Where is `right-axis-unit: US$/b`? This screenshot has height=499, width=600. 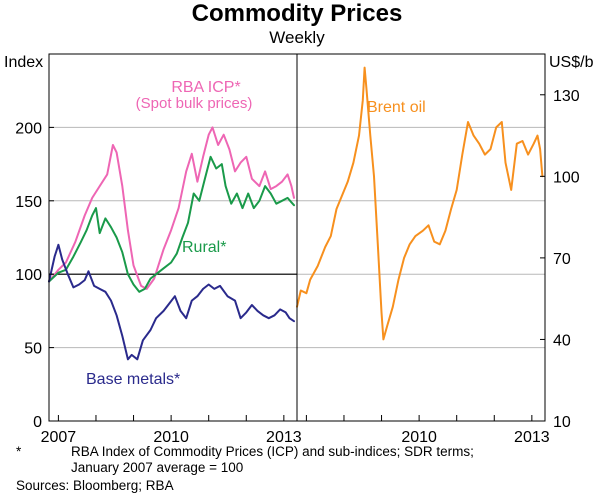 right-axis-unit: US$/b is located at coordinates (571, 62).